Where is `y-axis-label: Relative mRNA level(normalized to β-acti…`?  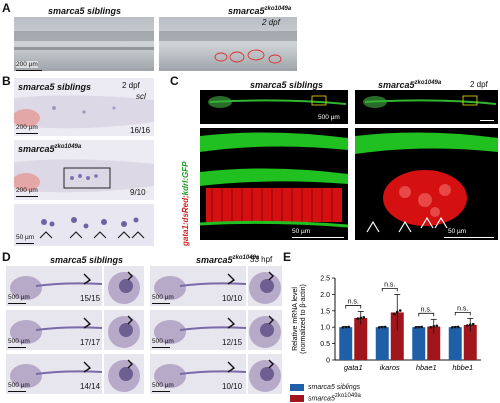 y-axis-label: Relative mRNA level(normalized to β-acti… is located at coordinates (299, 319).